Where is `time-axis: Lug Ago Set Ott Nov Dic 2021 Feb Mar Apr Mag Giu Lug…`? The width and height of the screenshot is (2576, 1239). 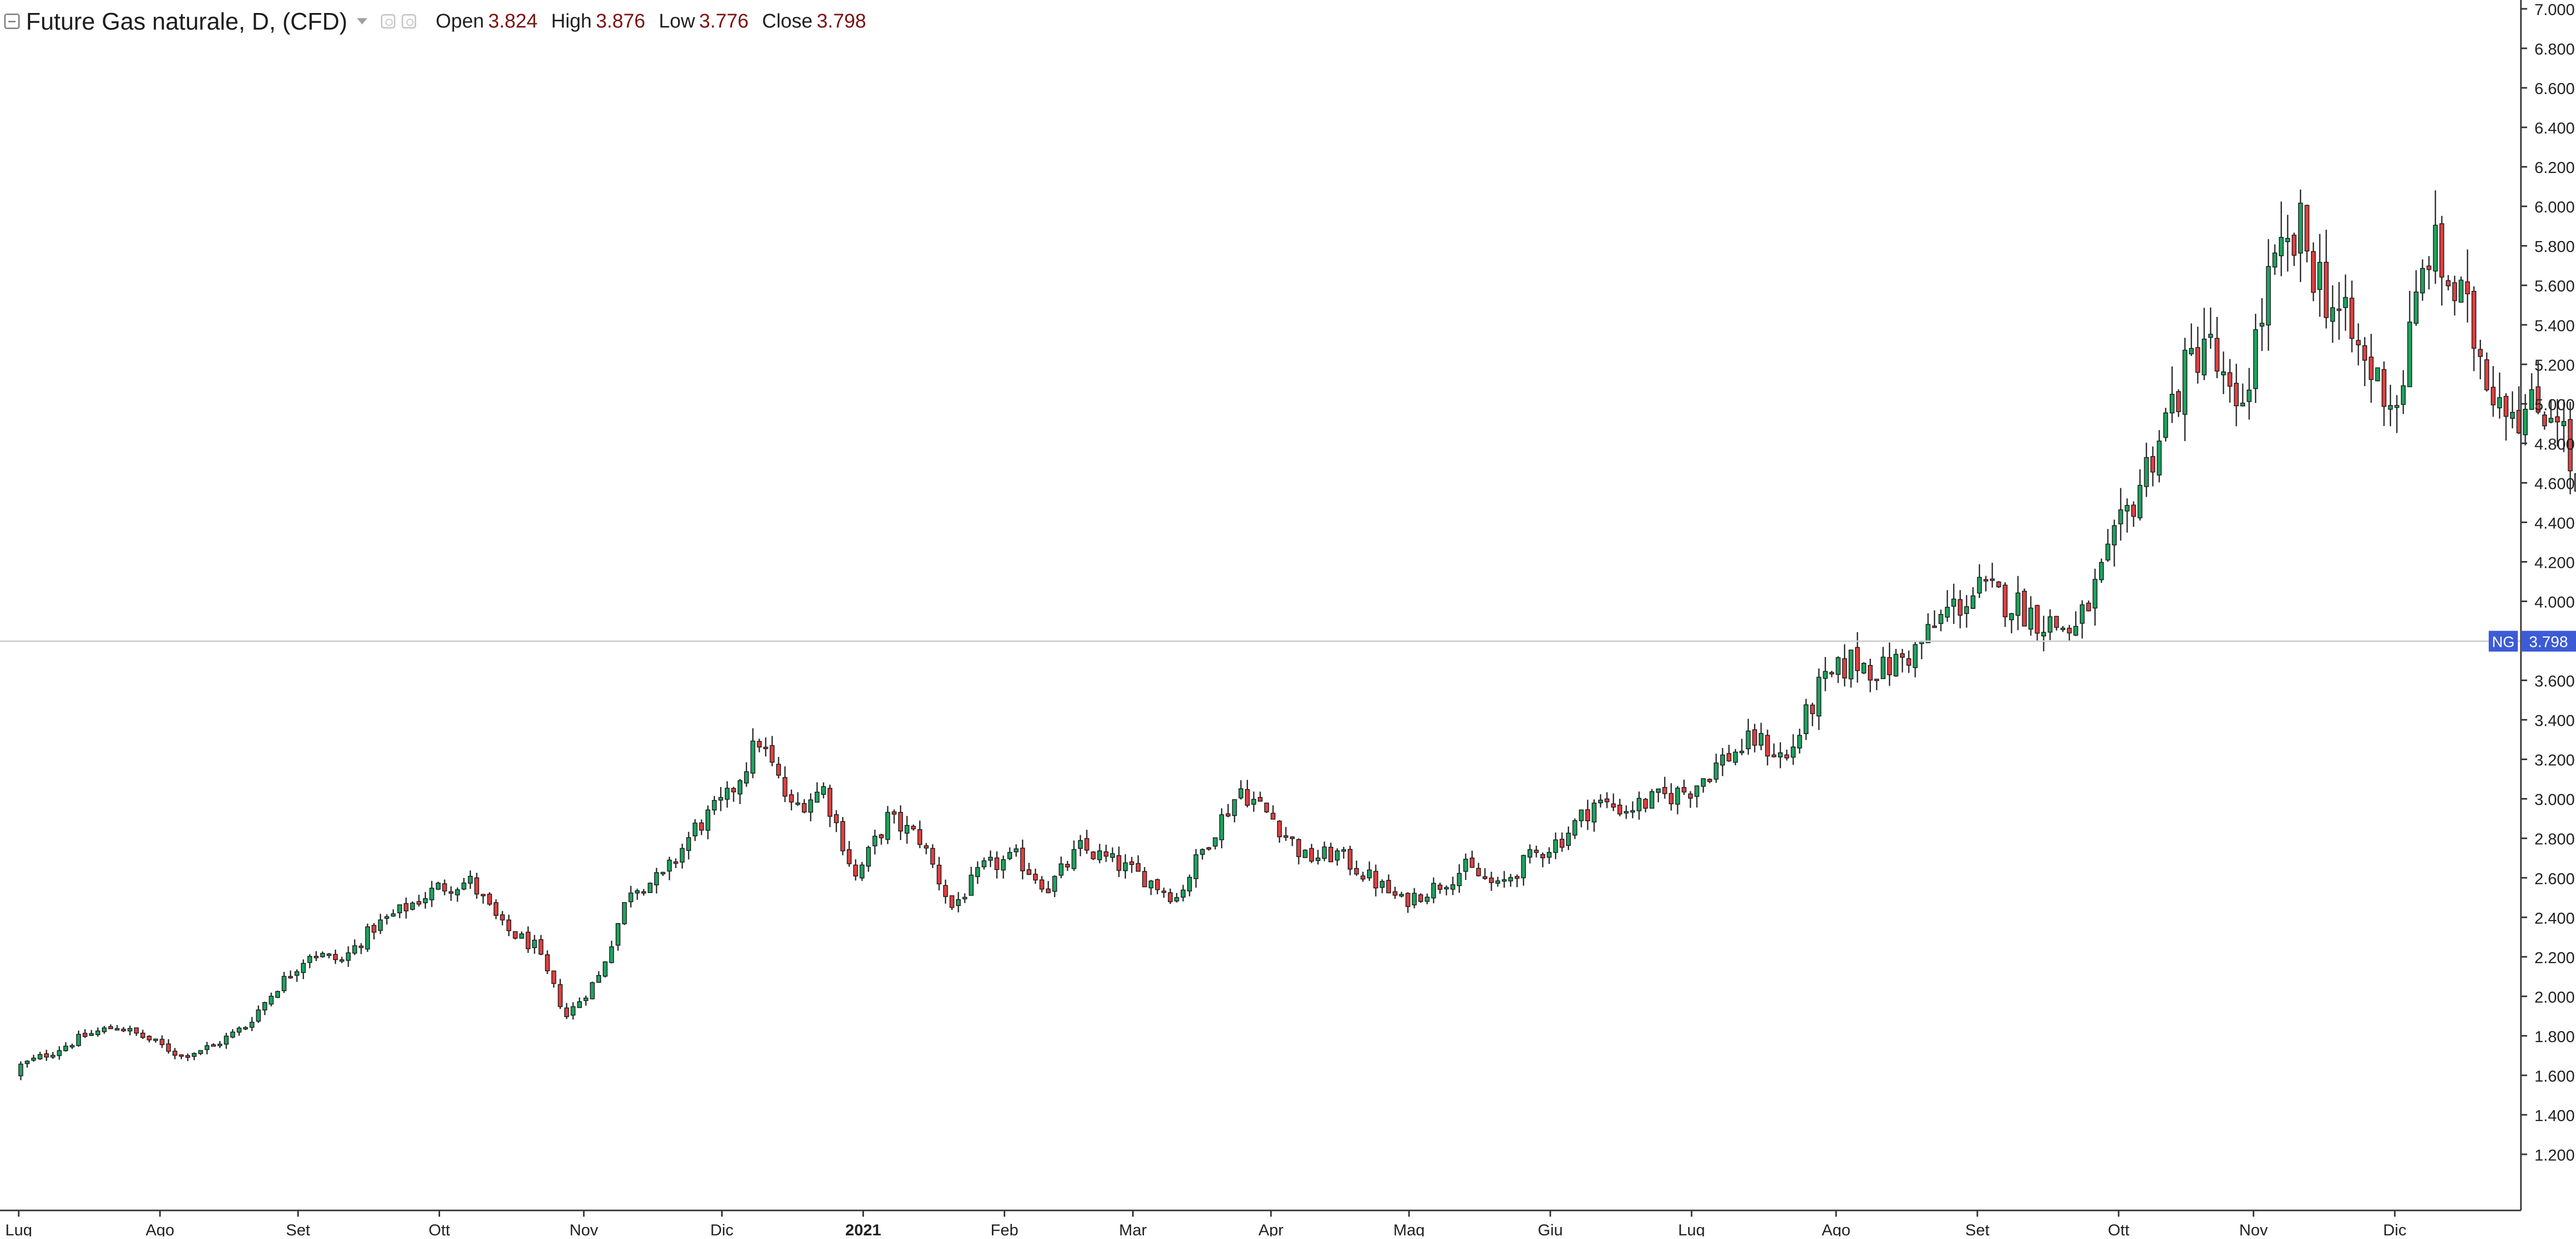
time-axis: Lug Ago Set Ott Nov Dic 2021 Feb Mar Apr Mag Giu Lug… is located at coordinates (1206, 1224).